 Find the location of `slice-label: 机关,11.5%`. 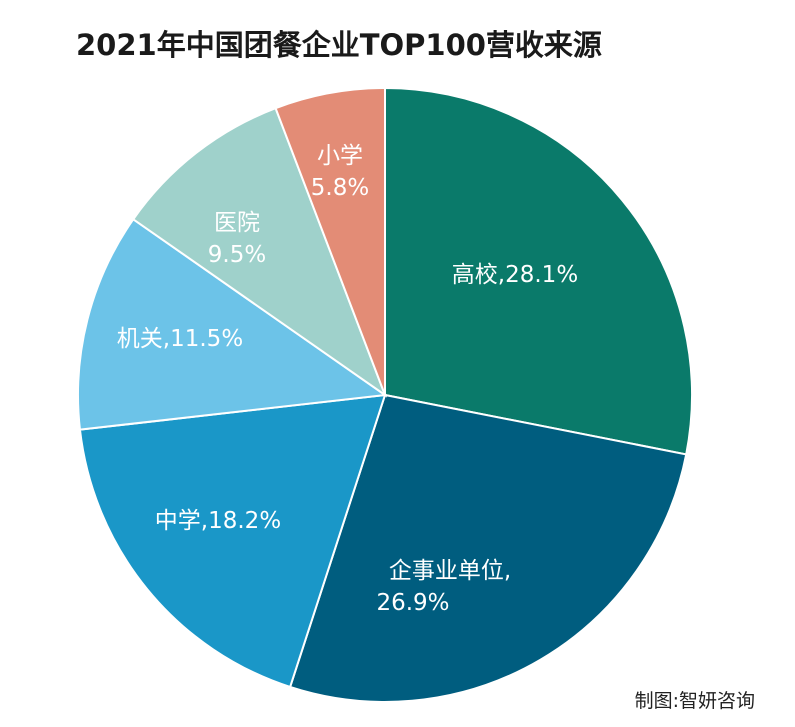

slice-label: 机关,11.5% is located at coordinates (180, 339).